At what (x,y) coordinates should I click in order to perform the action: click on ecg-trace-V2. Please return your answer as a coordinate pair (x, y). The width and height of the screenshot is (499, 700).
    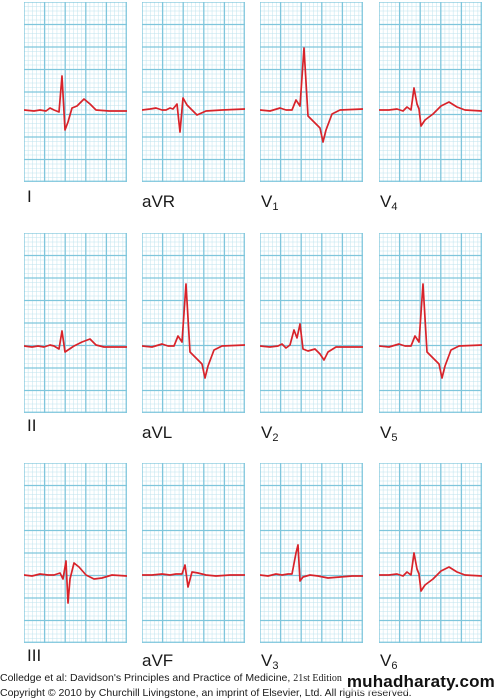
    Looking at the image, I should click on (311, 342).